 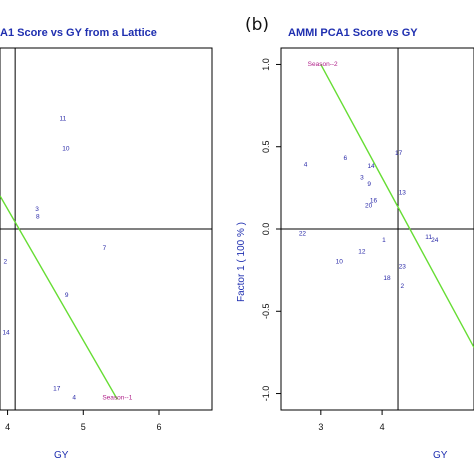 I want to click on panel-b-point-label: 11, so click(x=428, y=237).